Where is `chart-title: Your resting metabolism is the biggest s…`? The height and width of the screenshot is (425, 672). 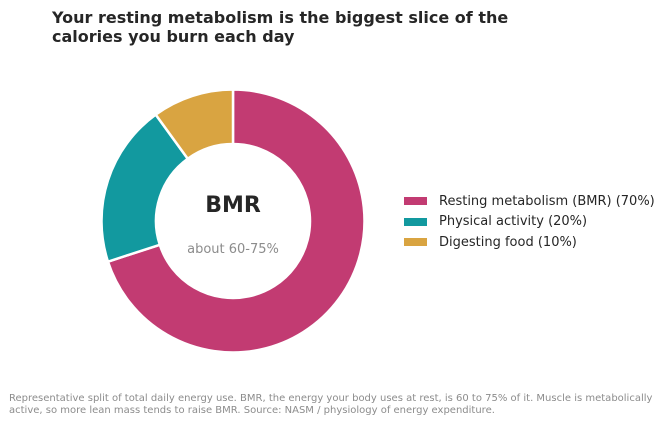
chart-title: Your resting metabolism is the biggest s… is located at coordinates (280, 27).